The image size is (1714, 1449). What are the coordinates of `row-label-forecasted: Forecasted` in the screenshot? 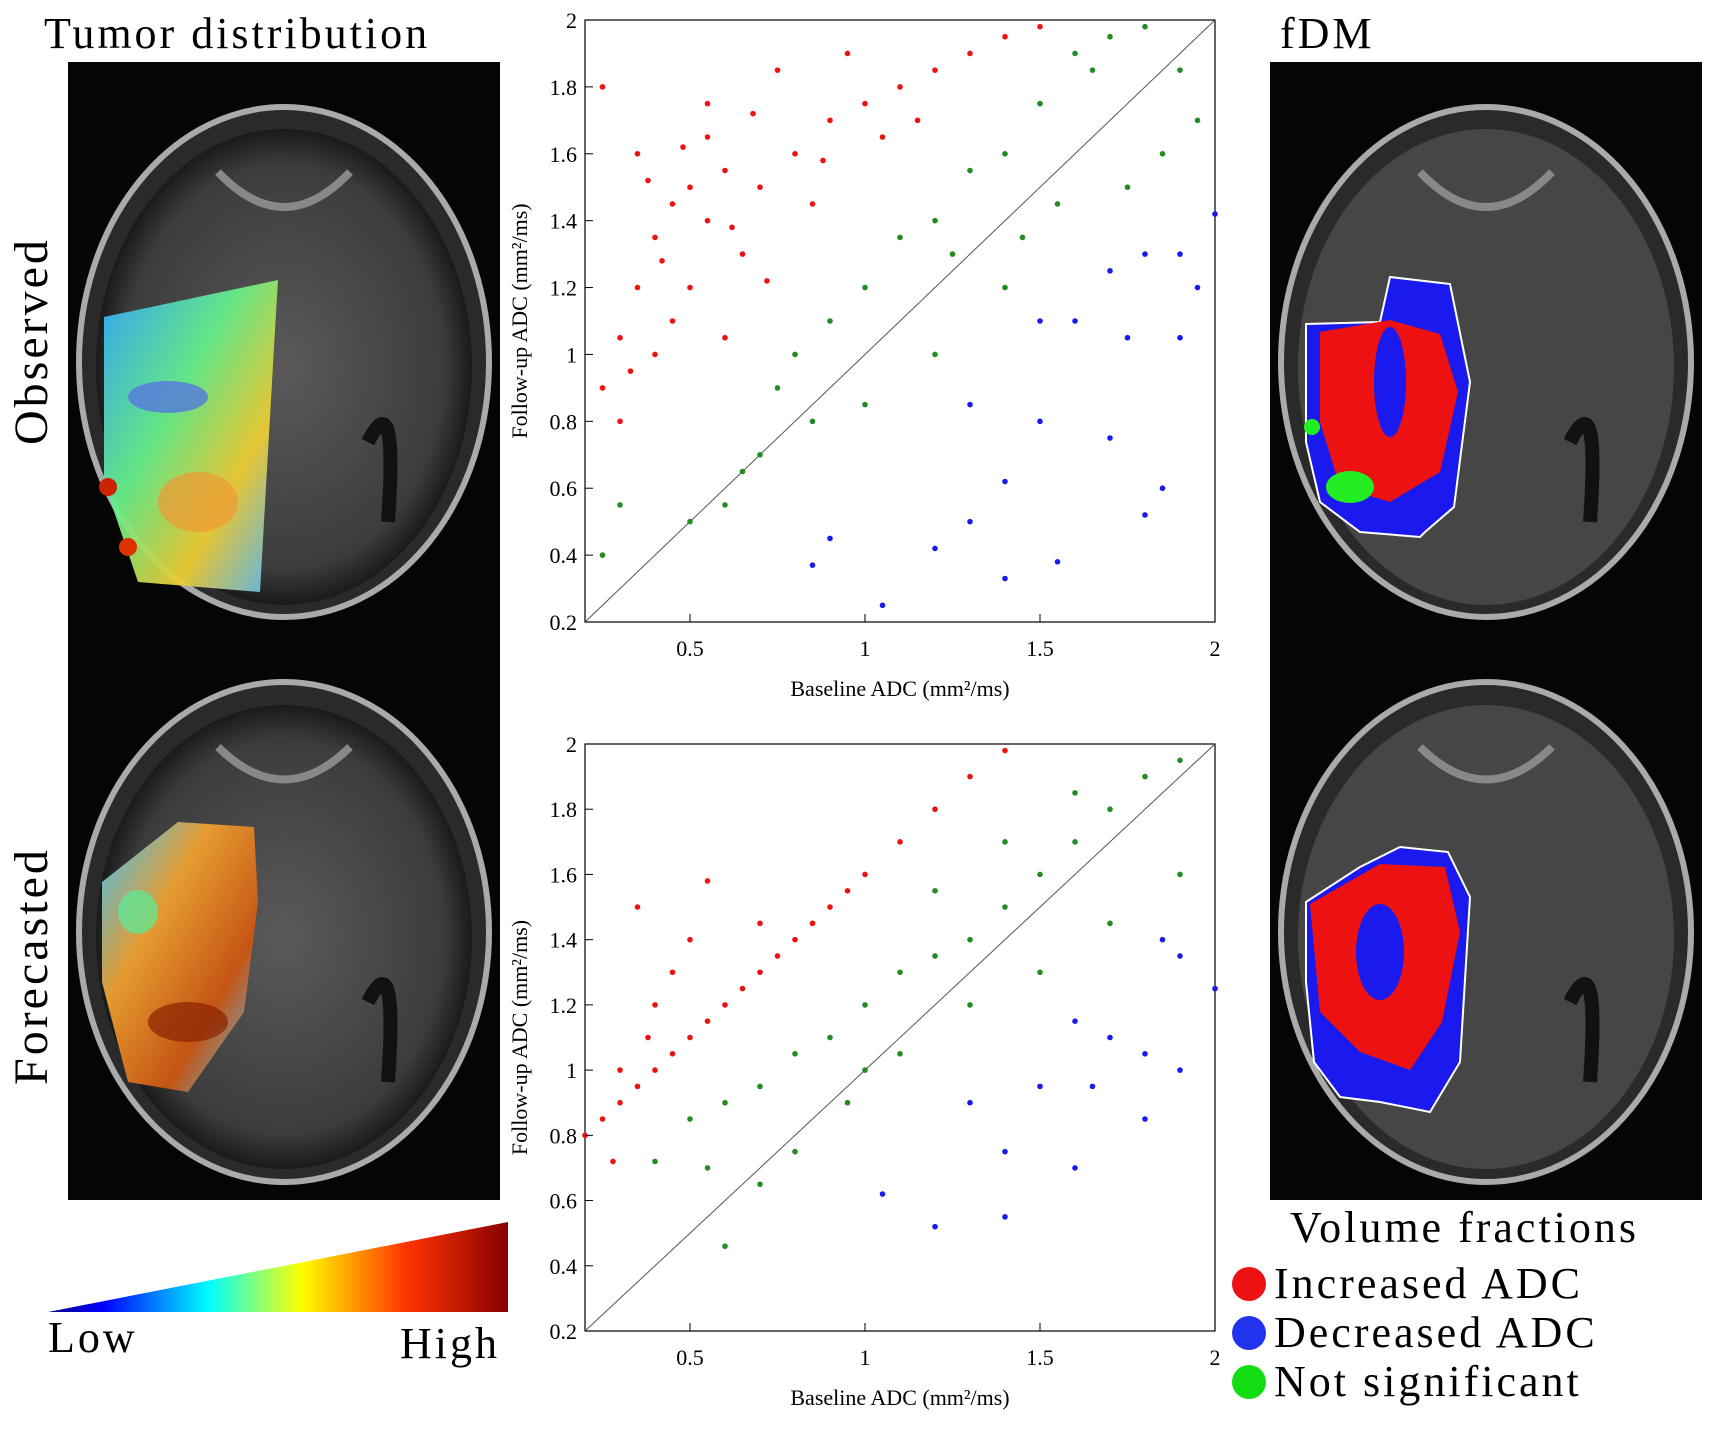 It's located at (31, 966).